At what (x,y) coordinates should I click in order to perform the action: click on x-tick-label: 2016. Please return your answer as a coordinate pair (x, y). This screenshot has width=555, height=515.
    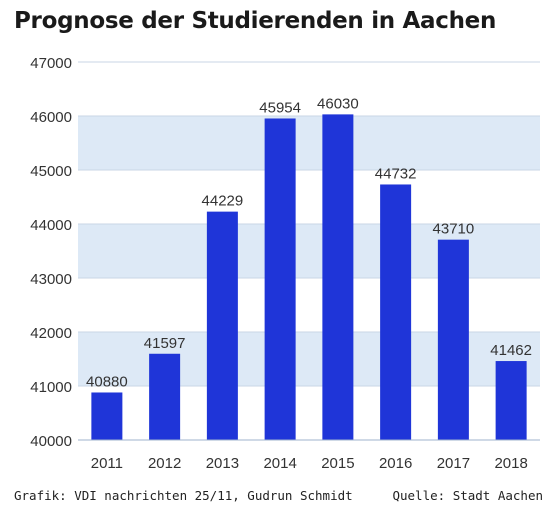
    Looking at the image, I should click on (395, 463).